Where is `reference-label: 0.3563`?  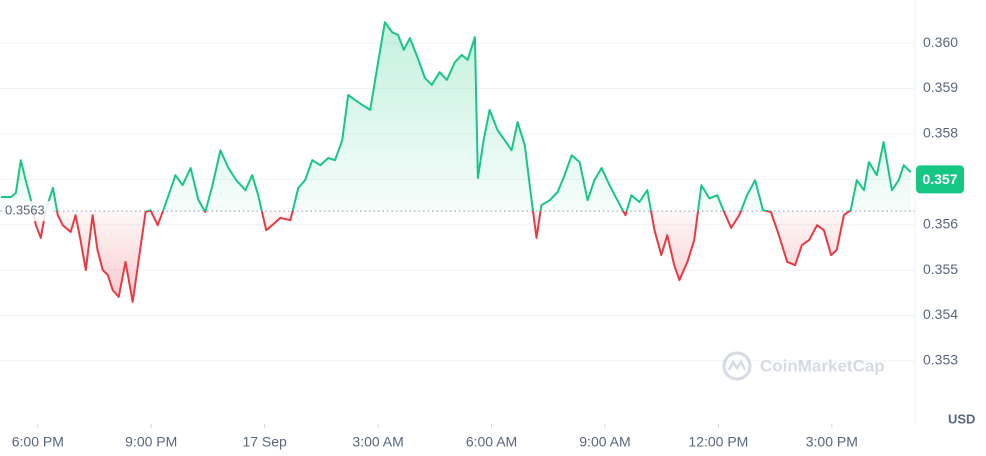 reference-label: 0.3563 is located at coordinates (25, 210).